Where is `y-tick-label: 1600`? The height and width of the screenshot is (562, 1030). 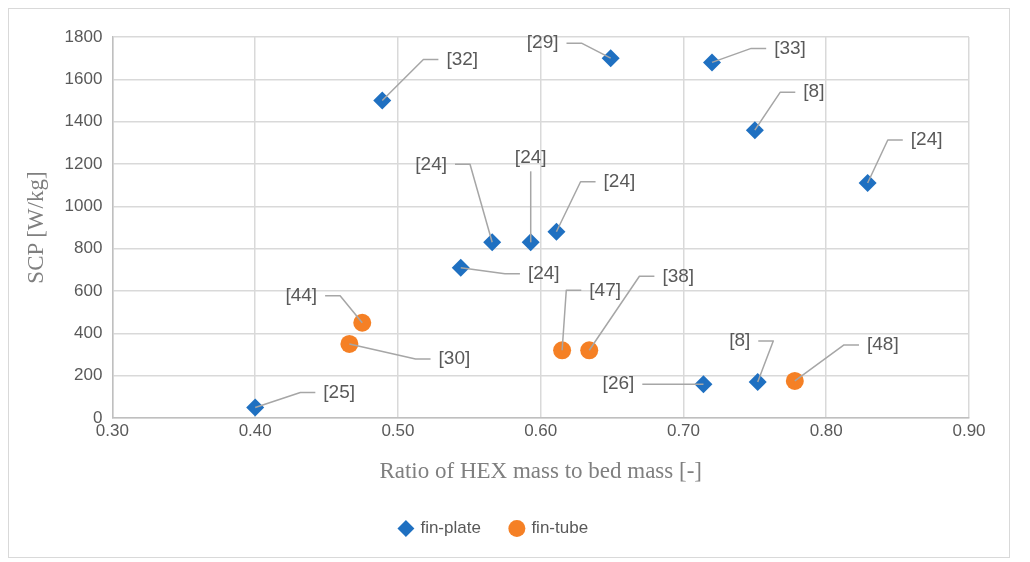
y-tick-label: 1600 is located at coordinates (83, 79).